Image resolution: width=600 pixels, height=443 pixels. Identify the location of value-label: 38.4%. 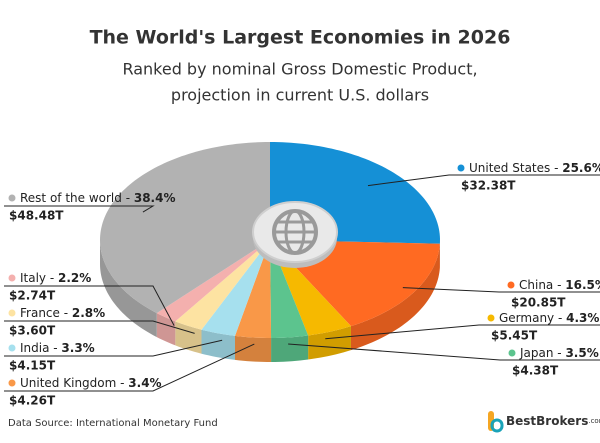
(155, 198).